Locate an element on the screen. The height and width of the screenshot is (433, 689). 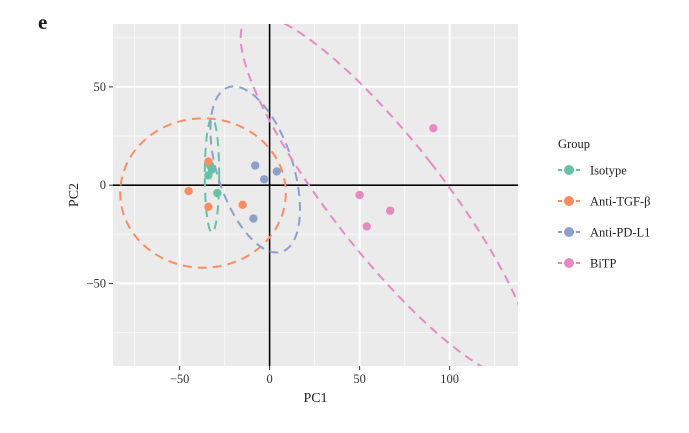
y-tick-label: 0 is located at coordinates (103, 185).